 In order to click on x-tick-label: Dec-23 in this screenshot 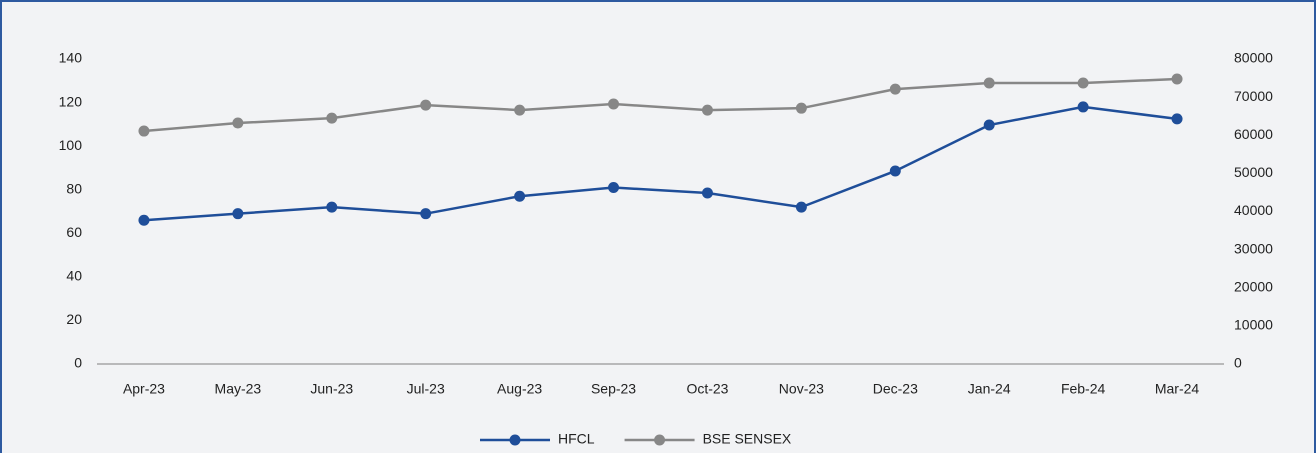, I will do `click(895, 389)`.